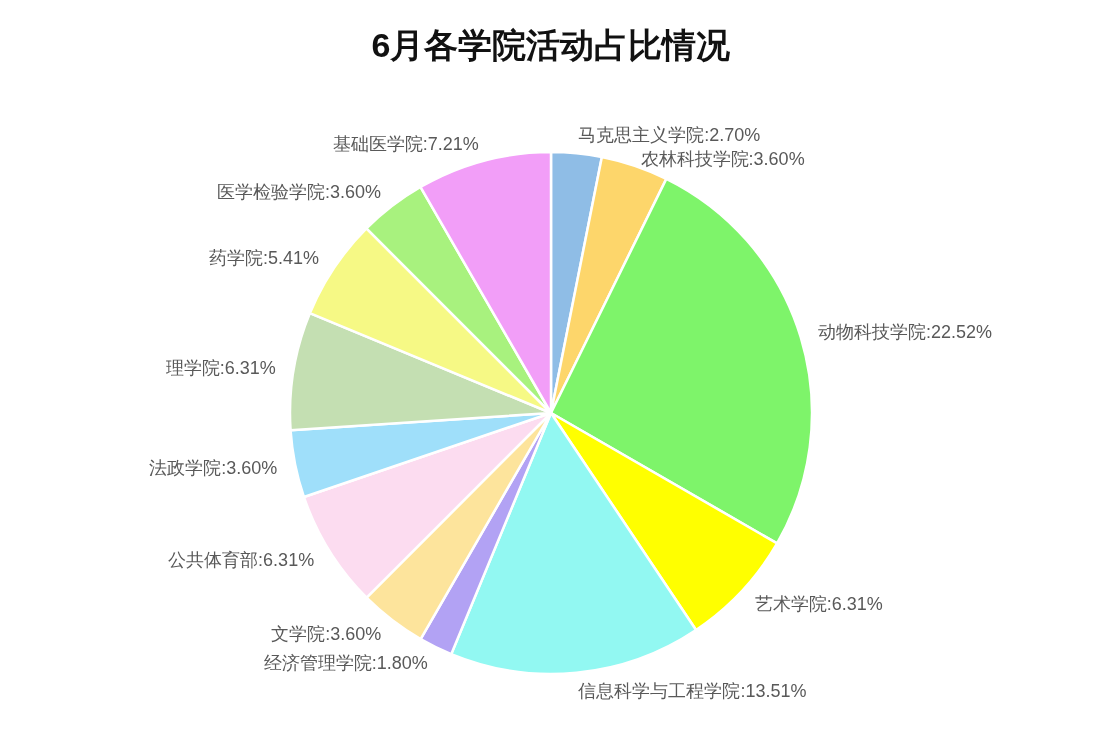 Image resolution: width=1101 pixels, height=731 pixels. What do you see at coordinates (220, 367) in the screenshot?
I see `slice-label: 理学院:6.31%` at bounding box center [220, 367].